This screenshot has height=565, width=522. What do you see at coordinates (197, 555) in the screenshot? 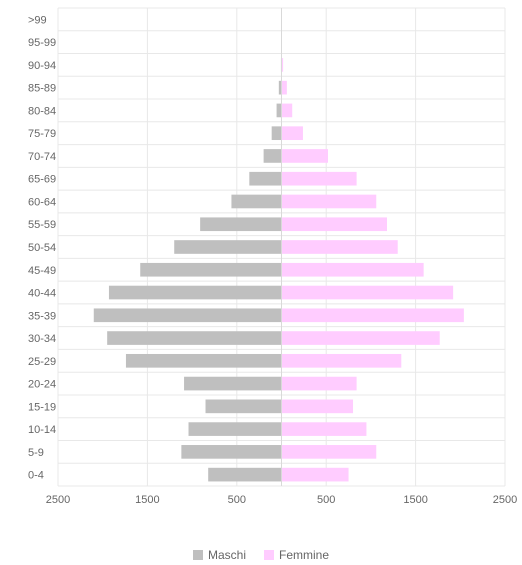
I see `legend-swatch-maschi` at bounding box center [197, 555].